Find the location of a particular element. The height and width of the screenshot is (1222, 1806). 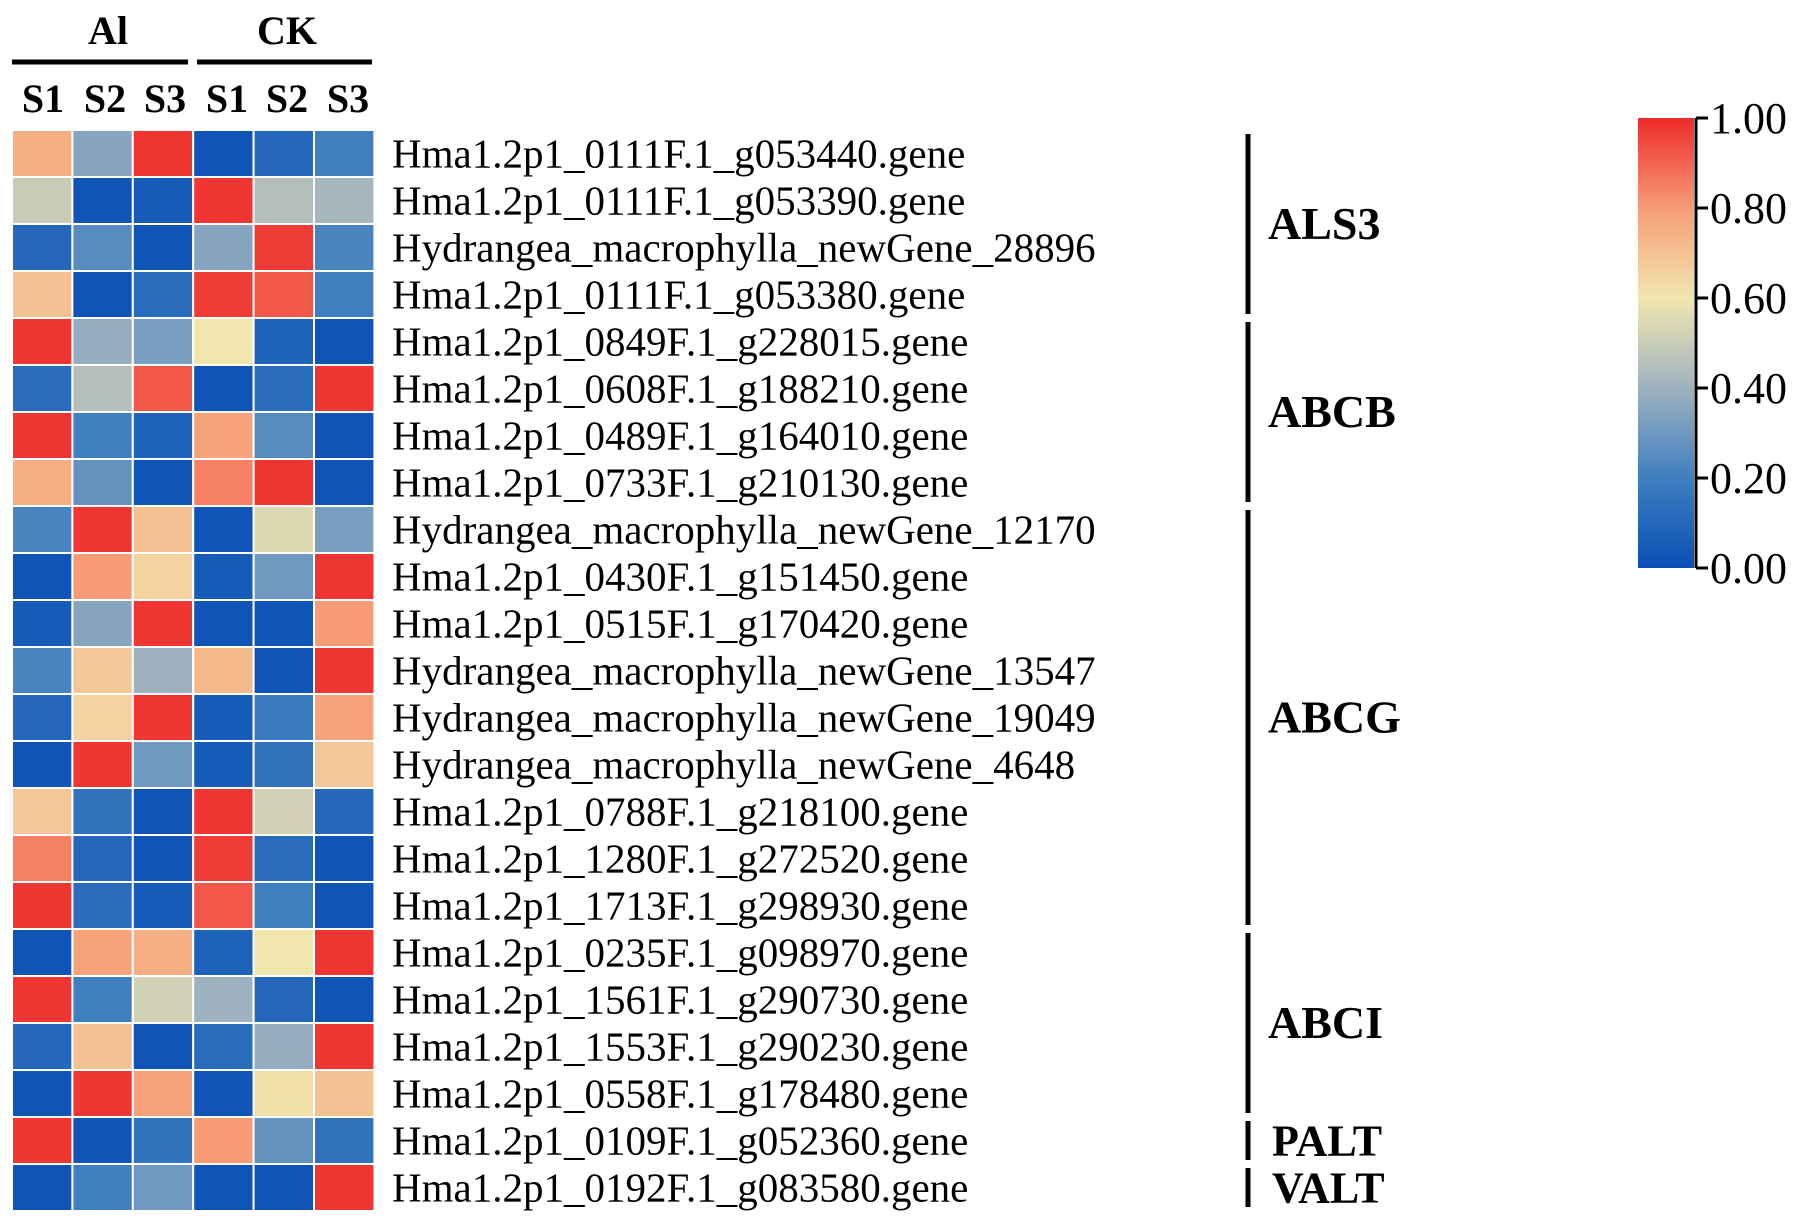

gene-label: Hydrangea_macrophylla_newGene_28896 is located at coordinates (744, 248).